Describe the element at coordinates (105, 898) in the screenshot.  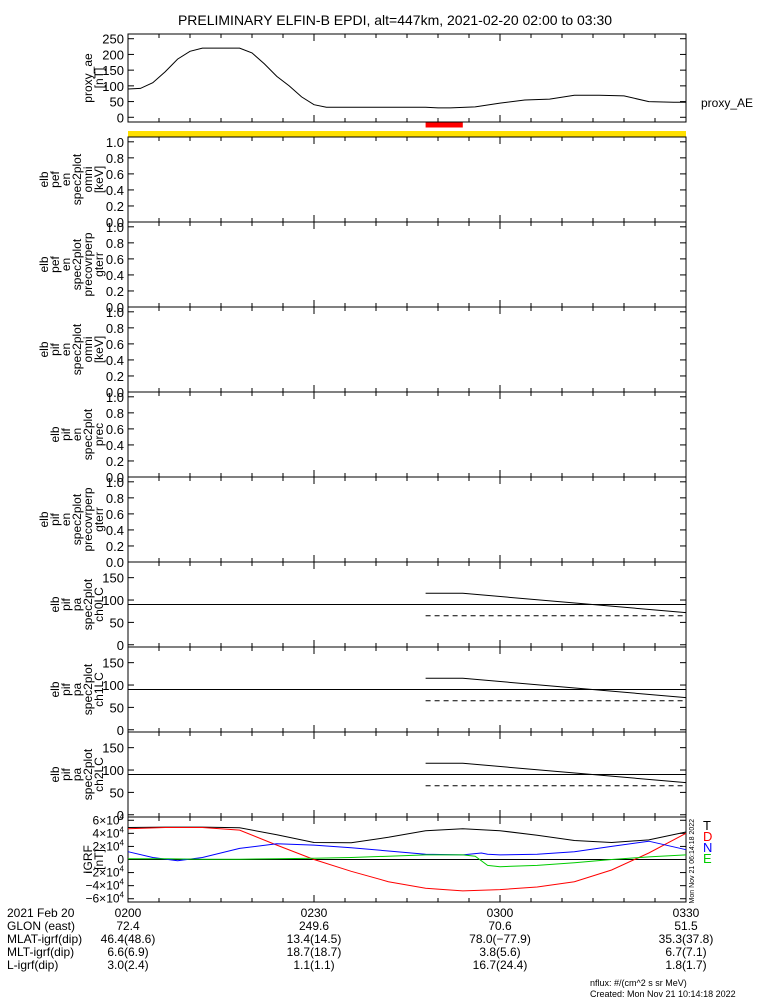
I see `y-tick-label: −6×10⁴` at that location.